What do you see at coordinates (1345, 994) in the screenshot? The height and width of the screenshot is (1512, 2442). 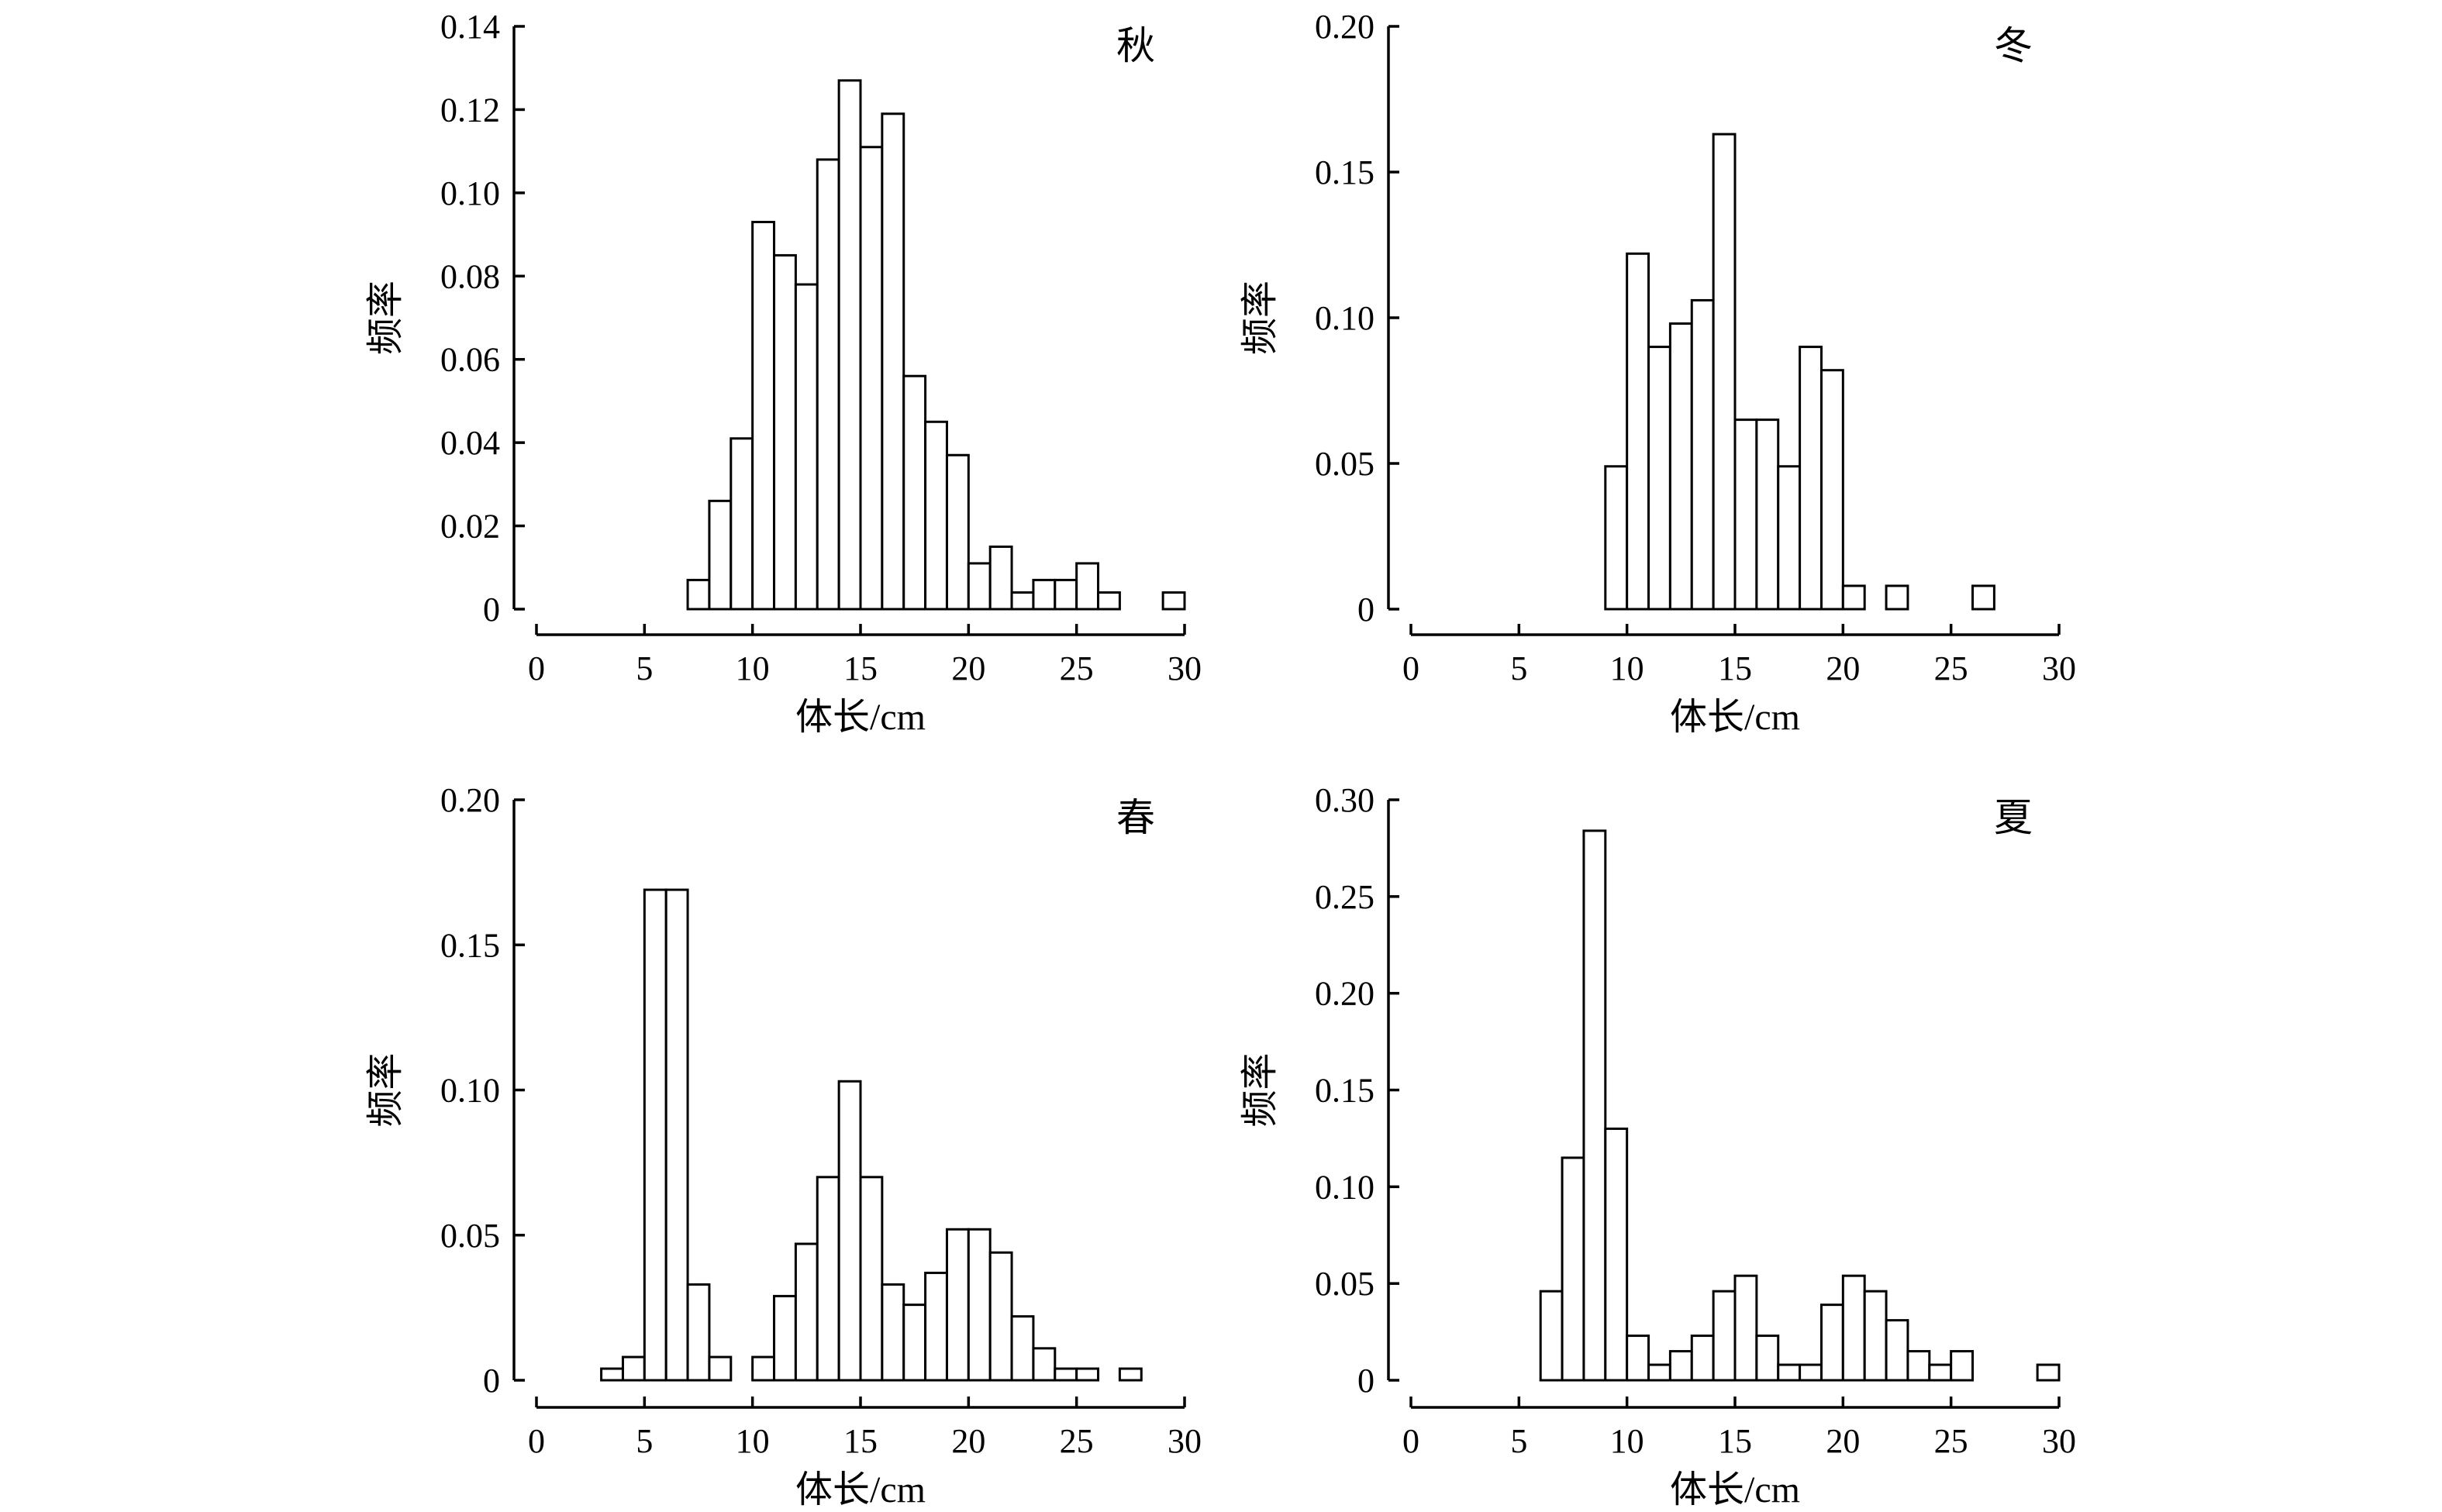 I see `y-tick-label: 0.20` at bounding box center [1345, 994].